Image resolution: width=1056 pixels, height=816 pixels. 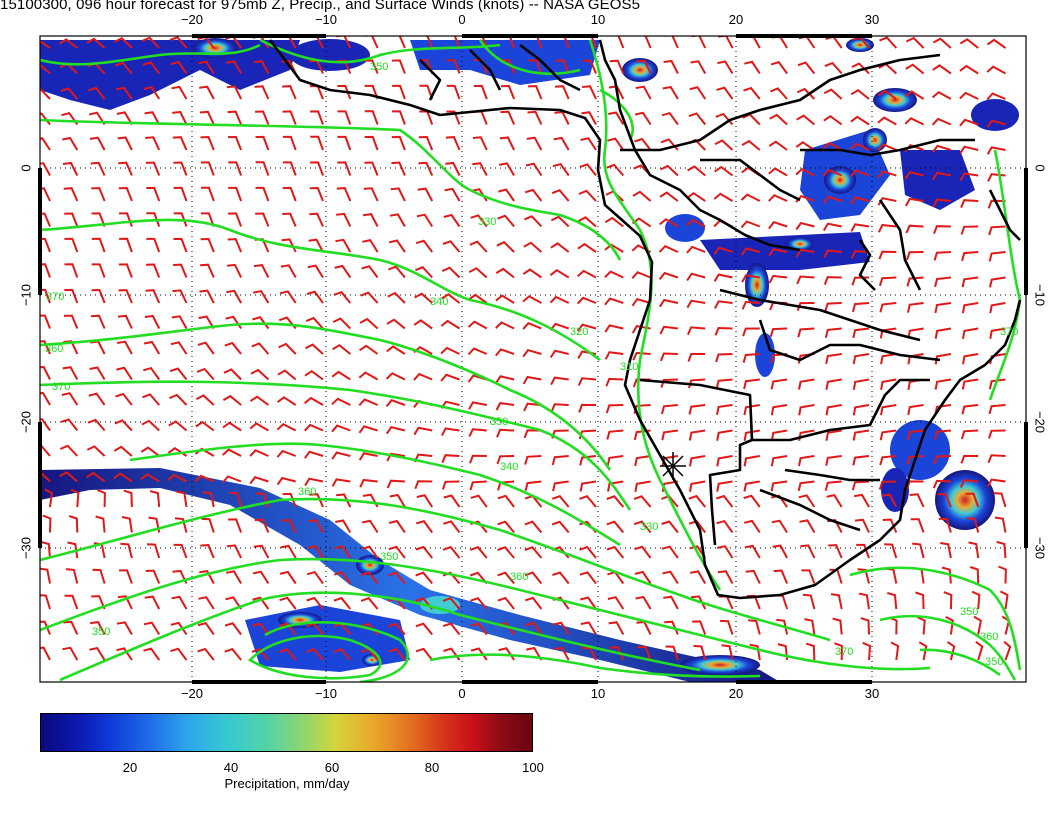 I want to click on contour-label: 370, so click(x=1009, y=332).